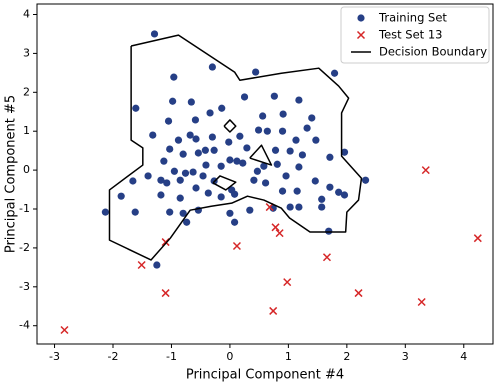 The height and width of the screenshot is (385, 500). What do you see at coordinates (265, 375) in the screenshot?
I see `x-axis-label: Principal Component #4` at bounding box center [265, 375].